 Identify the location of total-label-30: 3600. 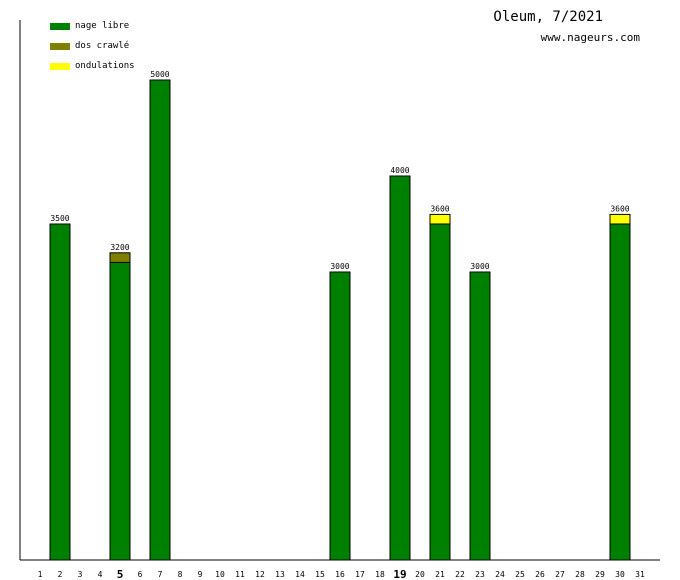
(619, 208).